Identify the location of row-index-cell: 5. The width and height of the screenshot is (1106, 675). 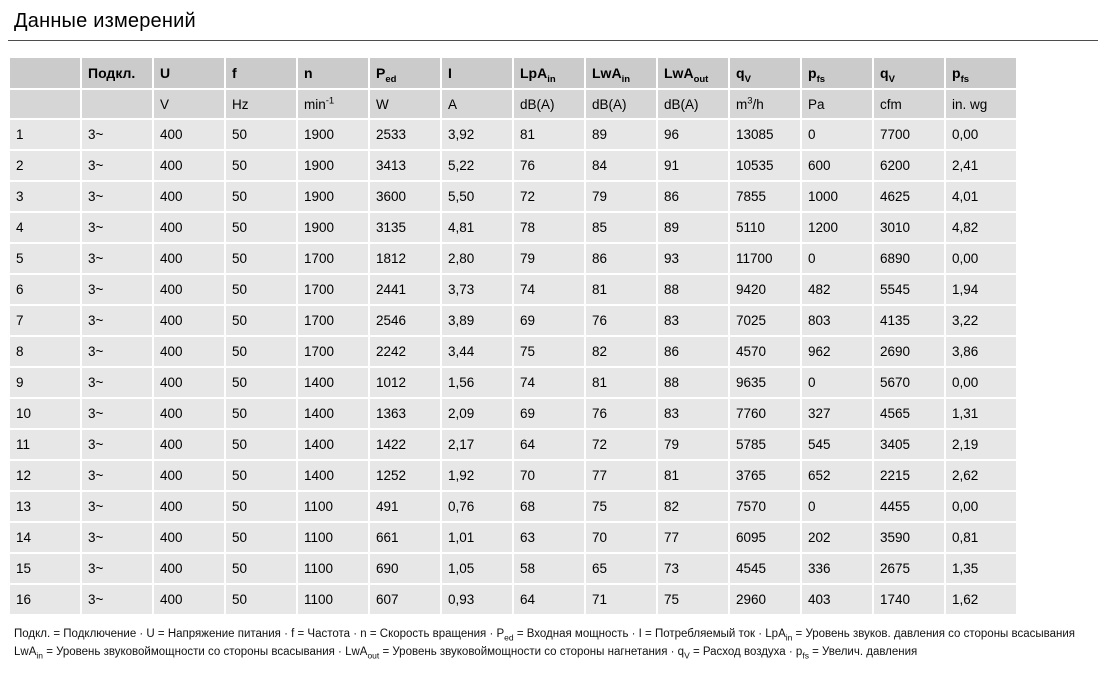
(45, 258).